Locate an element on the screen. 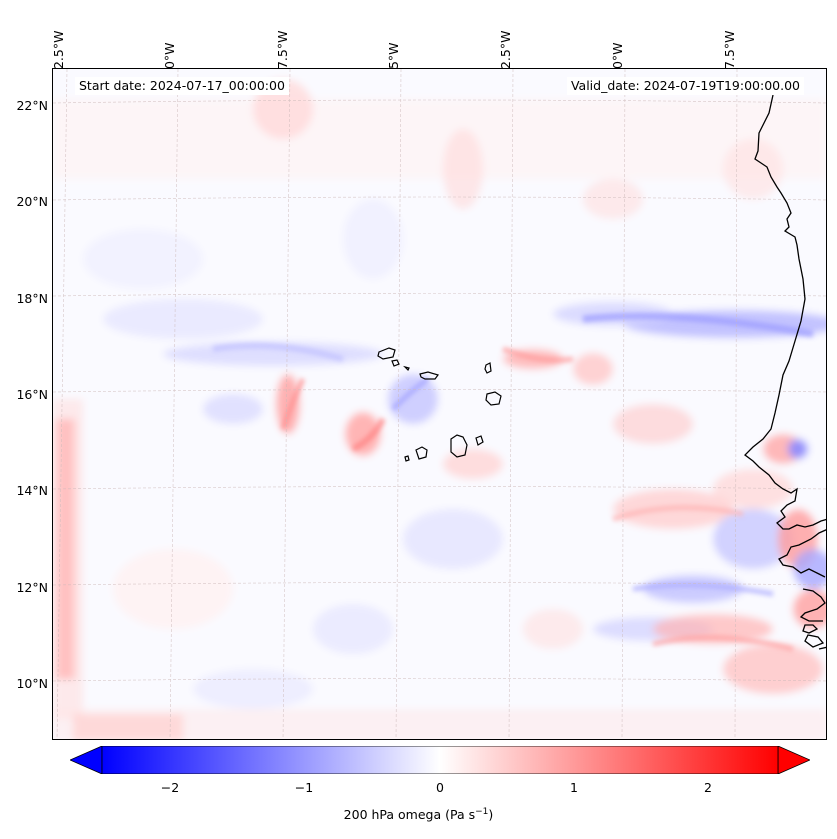  colorbar-tick-2: 2 is located at coordinates (708, 787).